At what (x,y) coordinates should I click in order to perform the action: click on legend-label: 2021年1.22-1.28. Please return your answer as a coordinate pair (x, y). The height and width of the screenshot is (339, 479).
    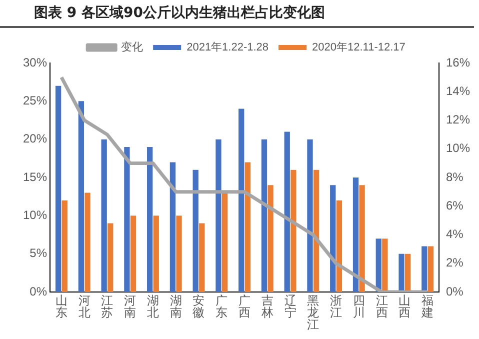
    Looking at the image, I should click on (227, 48).